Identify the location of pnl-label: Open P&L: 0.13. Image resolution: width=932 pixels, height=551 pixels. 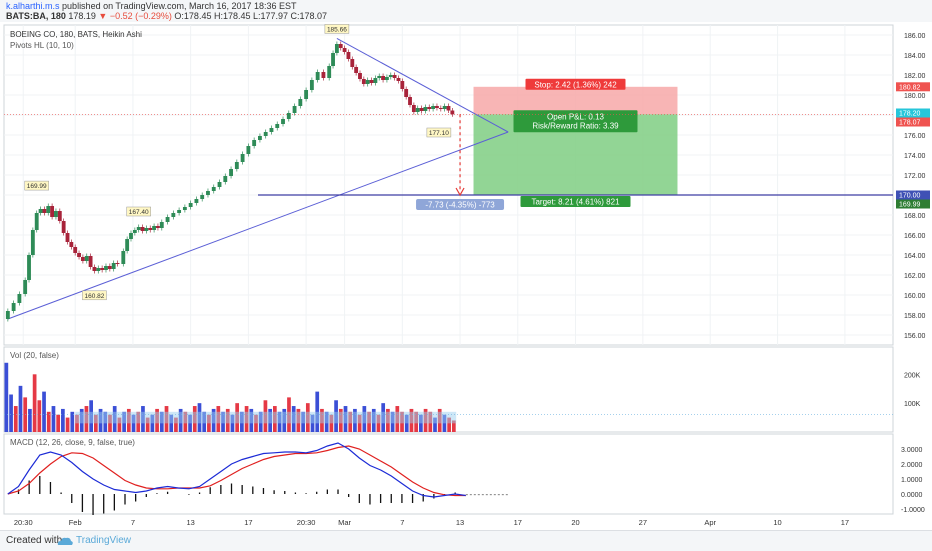
(575, 116).